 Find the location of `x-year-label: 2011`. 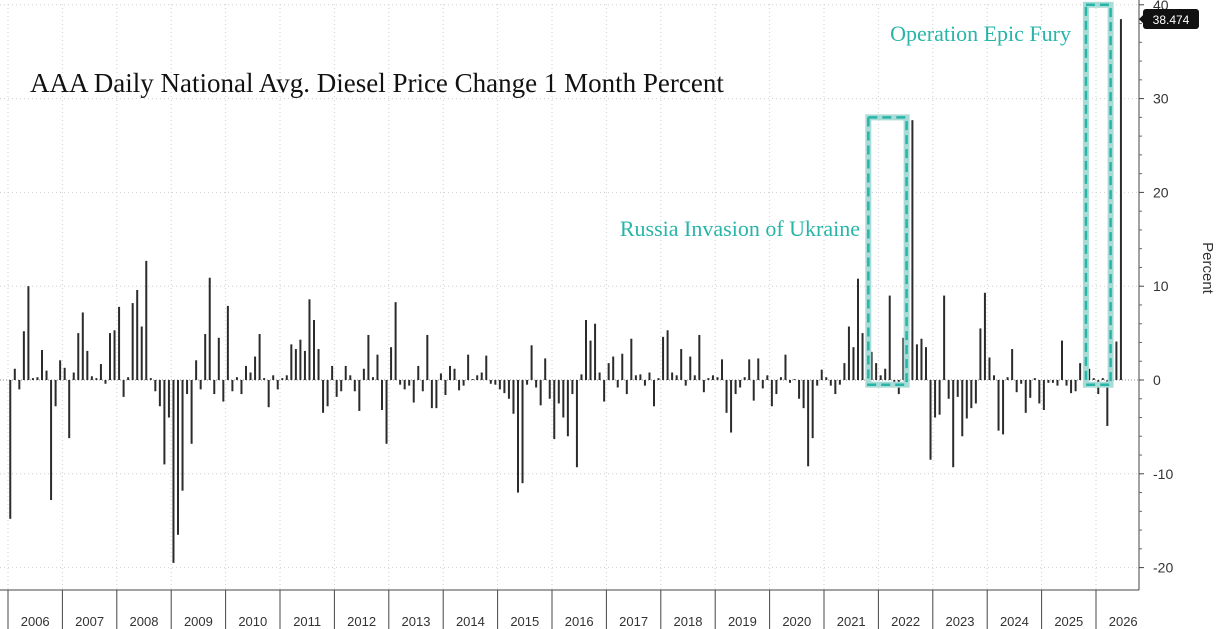

x-year-label: 2011 is located at coordinates (307, 621).